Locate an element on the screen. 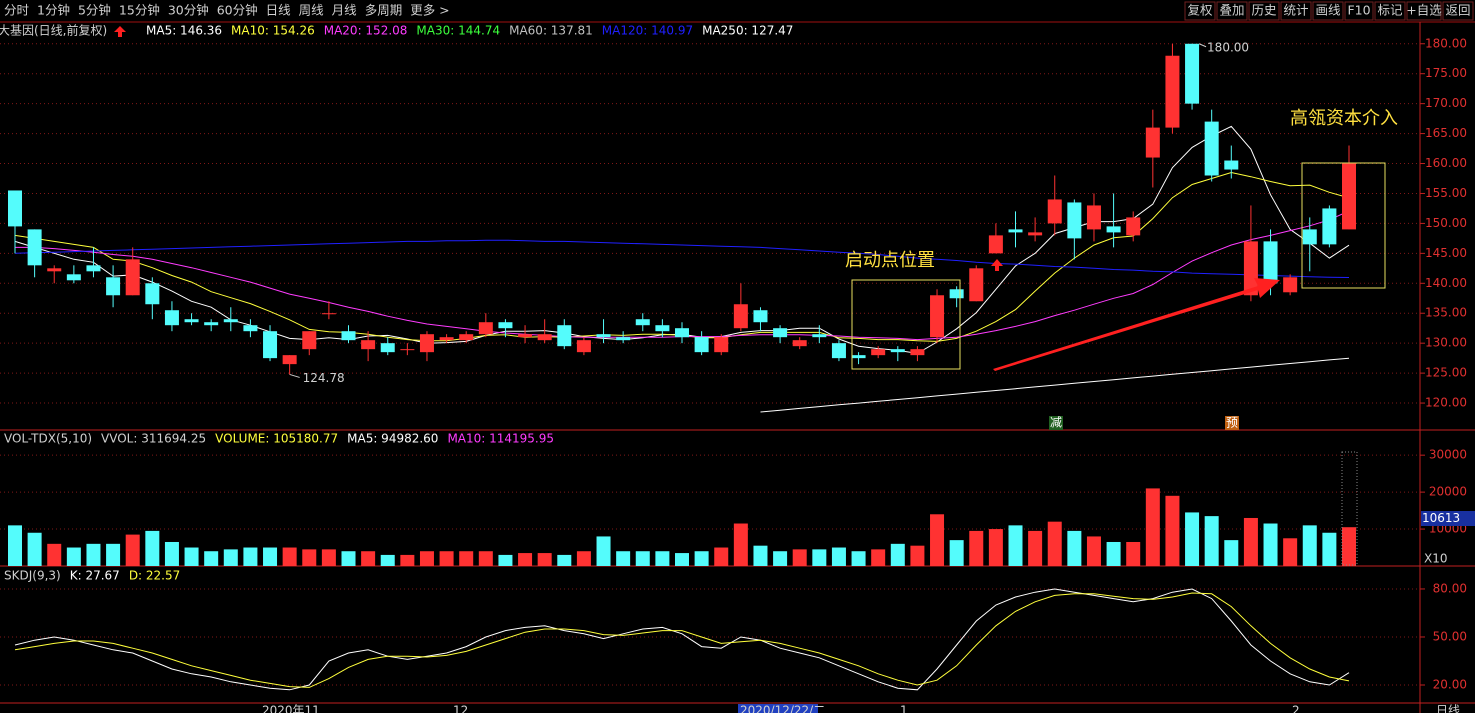 Image resolution: width=1475 pixels, height=713 pixels. y-tick-label: 20000 is located at coordinates (1448, 492).